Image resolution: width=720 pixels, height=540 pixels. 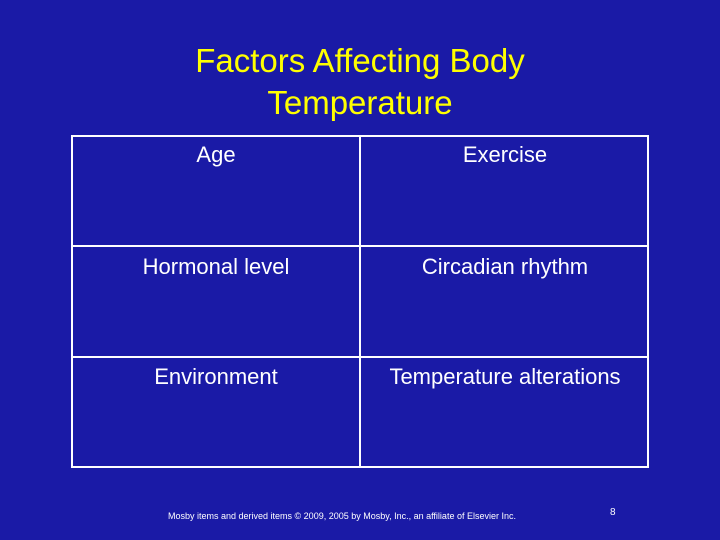 What do you see at coordinates (216, 376) in the screenshot?
I see `table-cell-environment: Environment` at bounding box center [216, 376].